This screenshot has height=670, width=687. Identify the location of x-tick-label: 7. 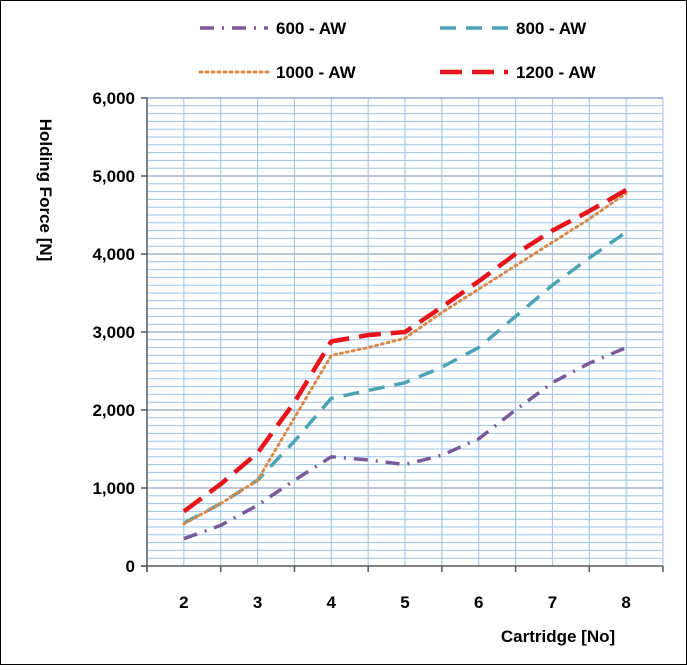
(552, 602).